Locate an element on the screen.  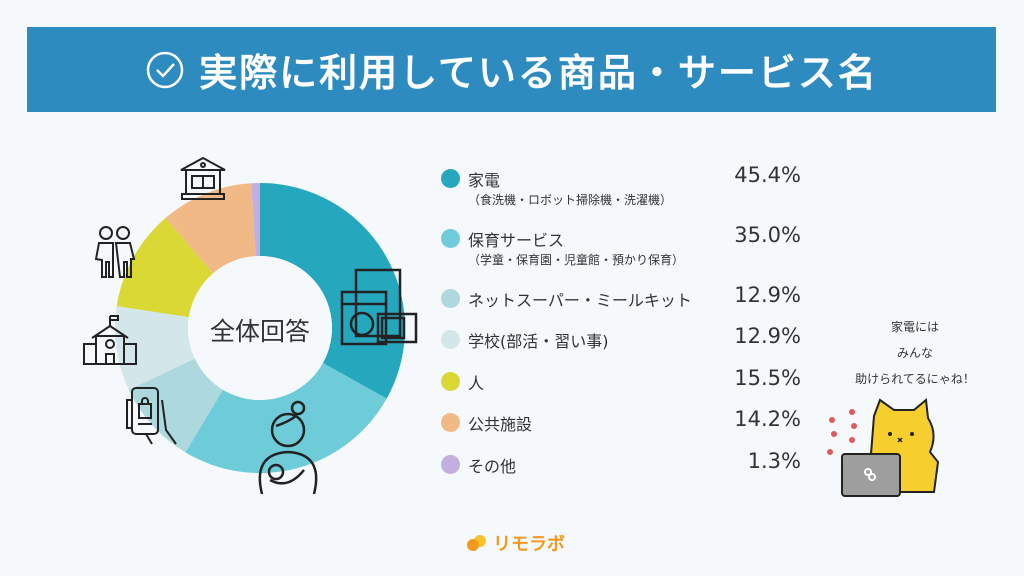
title-banner: 実際に利用している商品・サービス名 is located at coordinates (511, 69).